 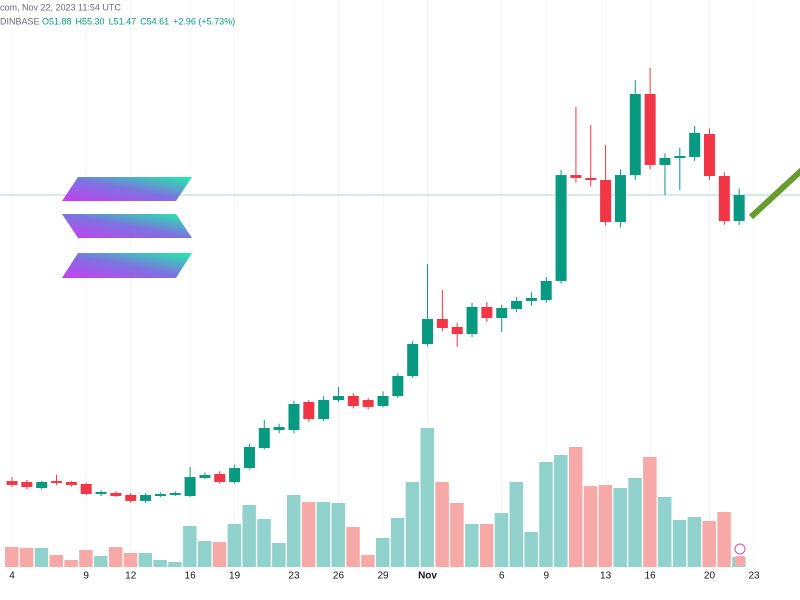 I want to click on header-value: +2.96 (+5.73%), so click(x=204, y=21).